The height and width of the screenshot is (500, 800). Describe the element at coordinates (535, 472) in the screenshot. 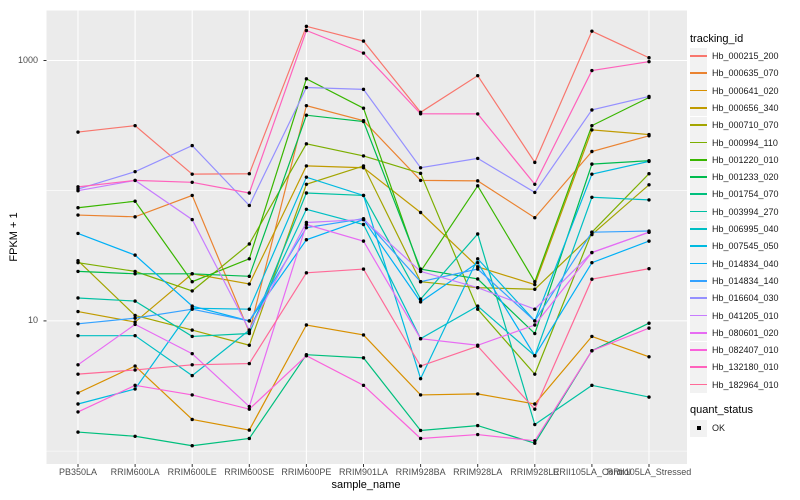

I see `x-tick-label: RRIM928LE` at that location.